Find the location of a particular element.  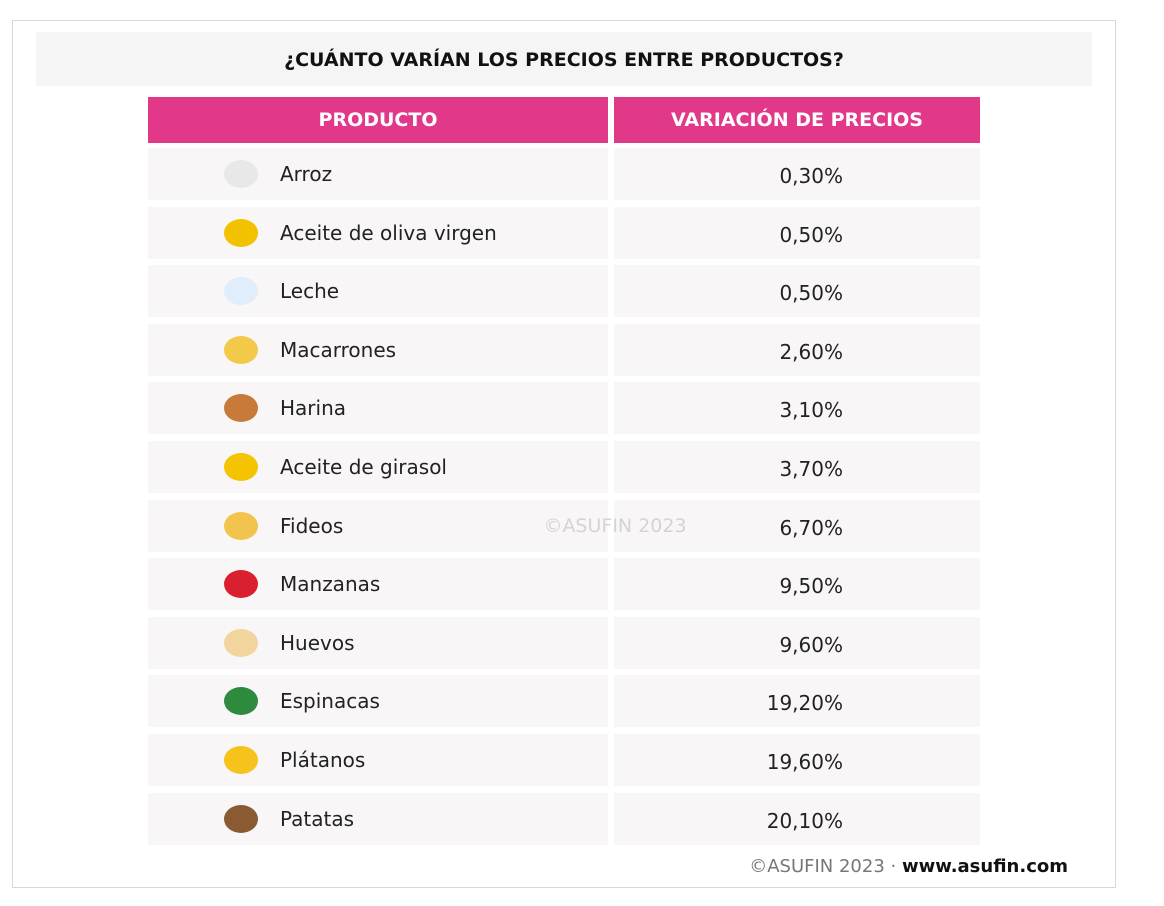

product-name: Fideos is located at coordinates (312, 525).